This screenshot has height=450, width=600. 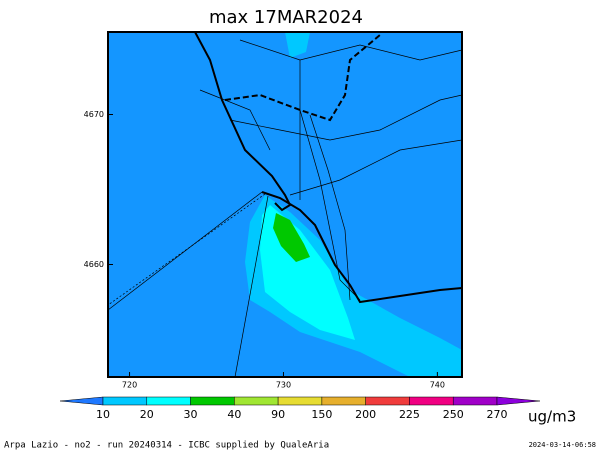 What do you see at coordinates (300, 408) in the screenshot?
I see `colorbar: 10 20 30 40 90 150 200 225 250 270` at bounding box center [300, 408].